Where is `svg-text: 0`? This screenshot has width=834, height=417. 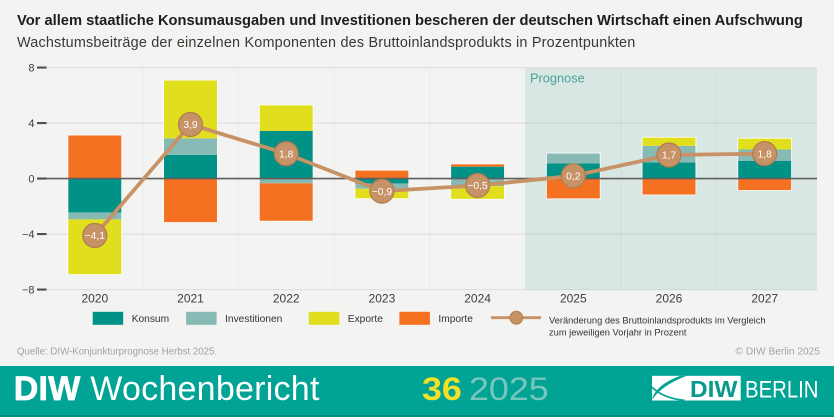
svg-text: 0 is located at coordinates (31, 180).